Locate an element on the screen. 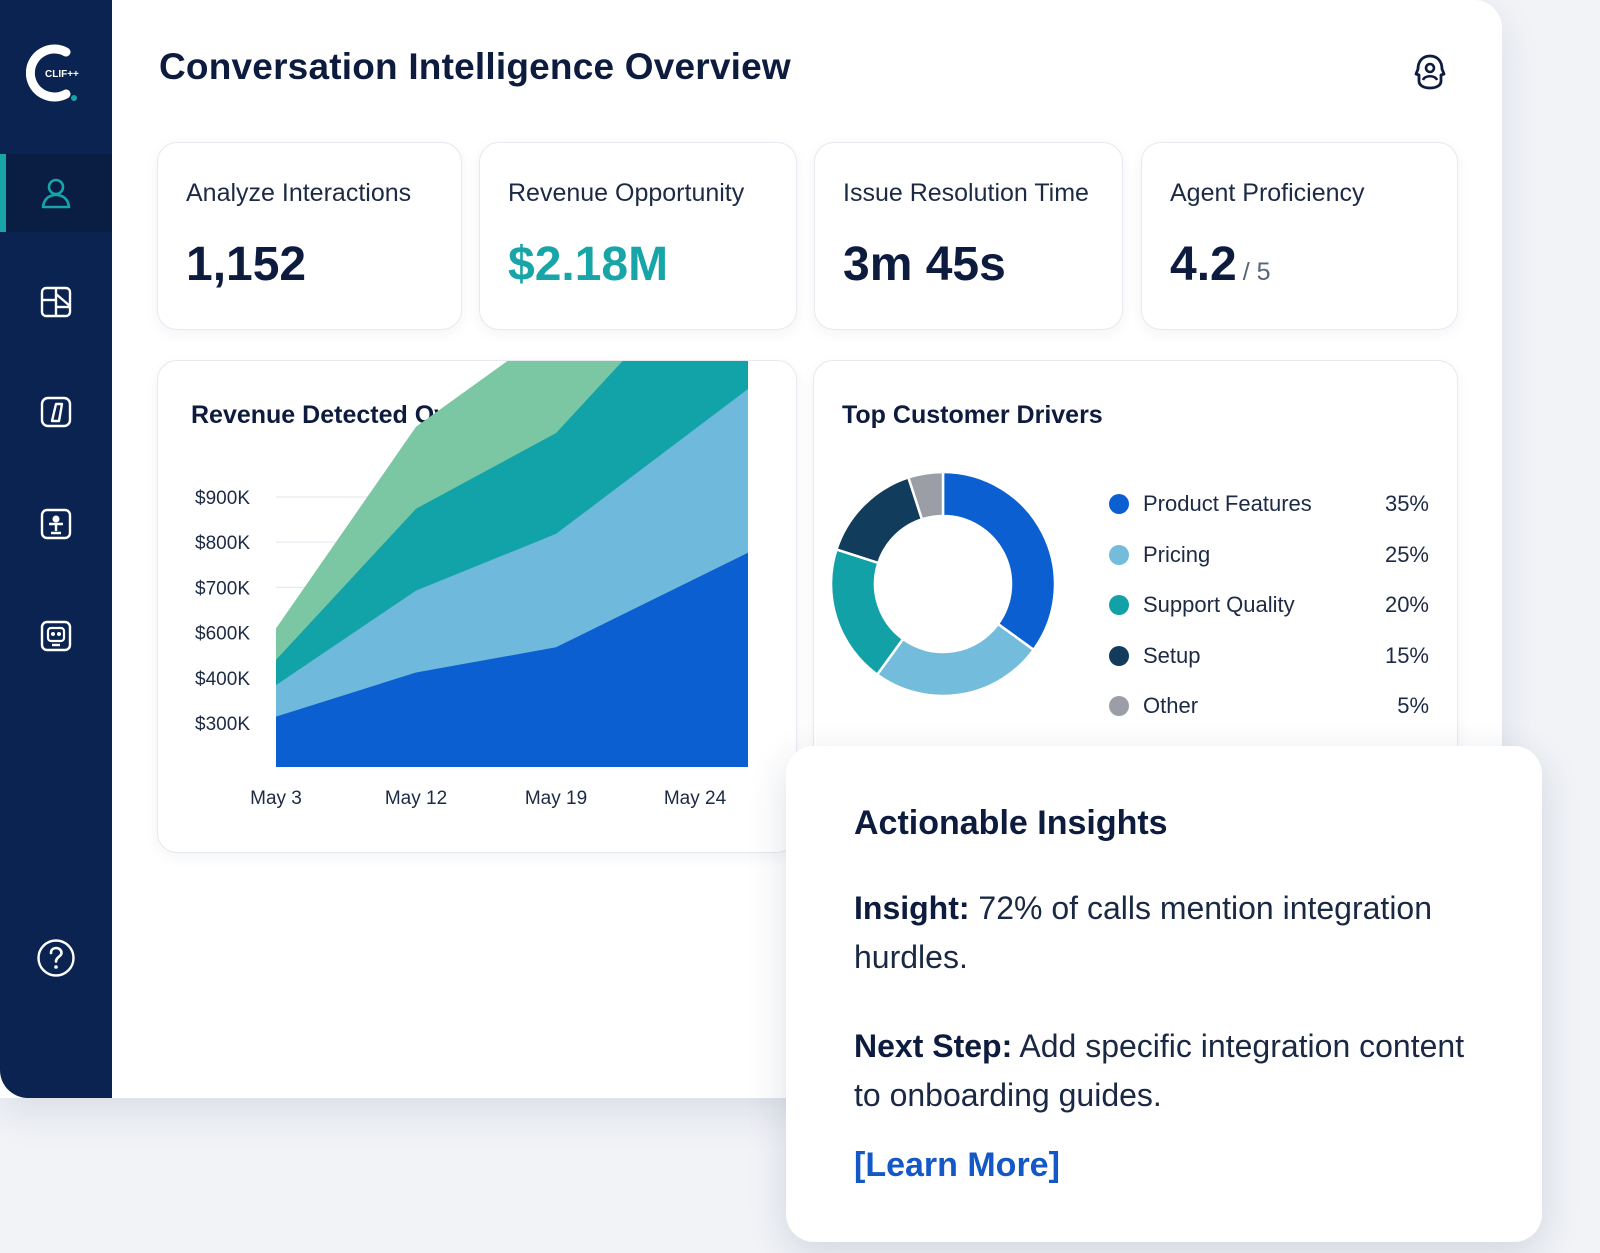 The width and height of the screenshot is (1600, 1253). sidebar-item-dashboard is located at coordinates (56, 302).